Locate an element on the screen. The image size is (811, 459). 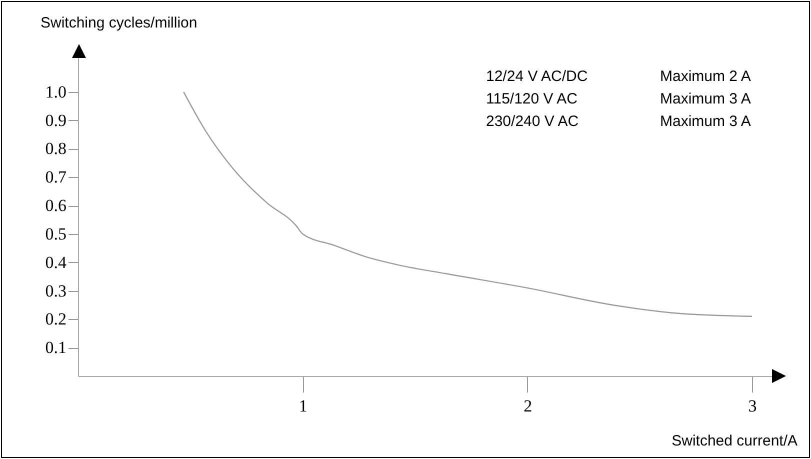
y-axis-title: Switching cycles/million is located at coordinates (119, 23).